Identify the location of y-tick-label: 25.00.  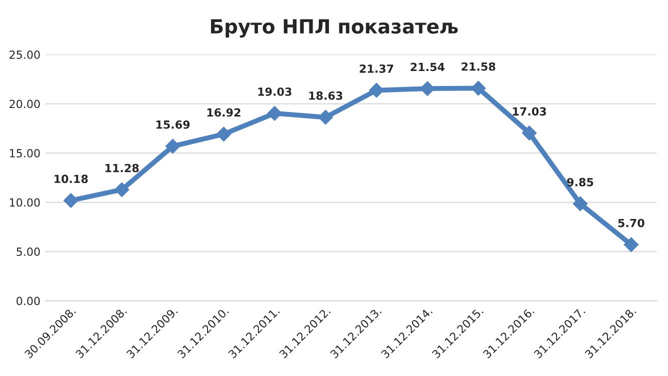
(25, 54).